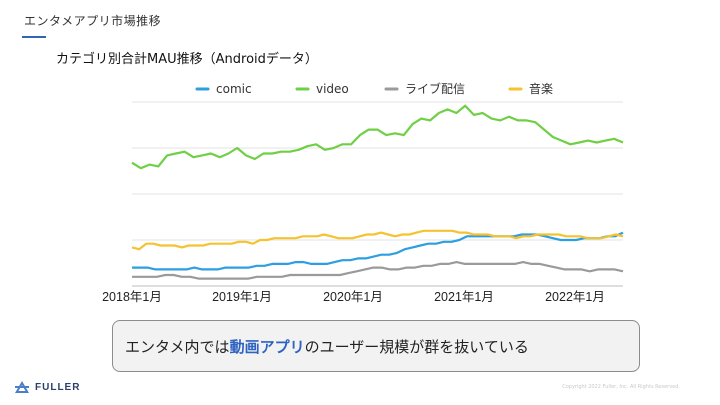 The height and width of the screenshot is (405, 720). I want to click on callout-suffix: のユーザー規模が群を抜いている, so click(416, 346).